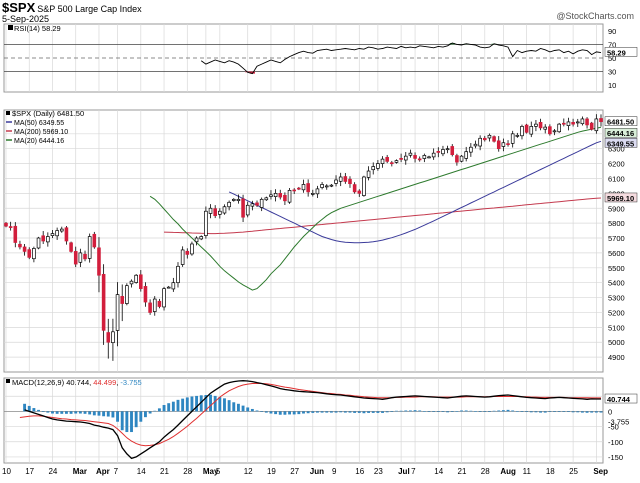  What do you see at coordinates (616, 253) in the screenshot?
I see `price-tick-label: 5600` at bounding box center [616, 253].